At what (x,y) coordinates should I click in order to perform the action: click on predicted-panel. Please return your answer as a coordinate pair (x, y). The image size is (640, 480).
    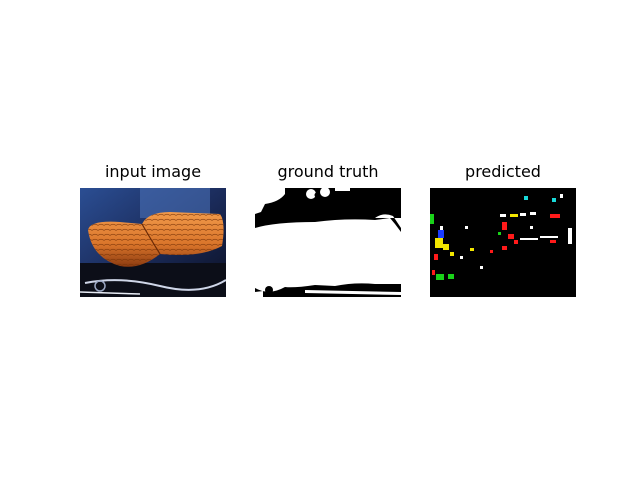
    Looking at the image, I should click on (503, 242).